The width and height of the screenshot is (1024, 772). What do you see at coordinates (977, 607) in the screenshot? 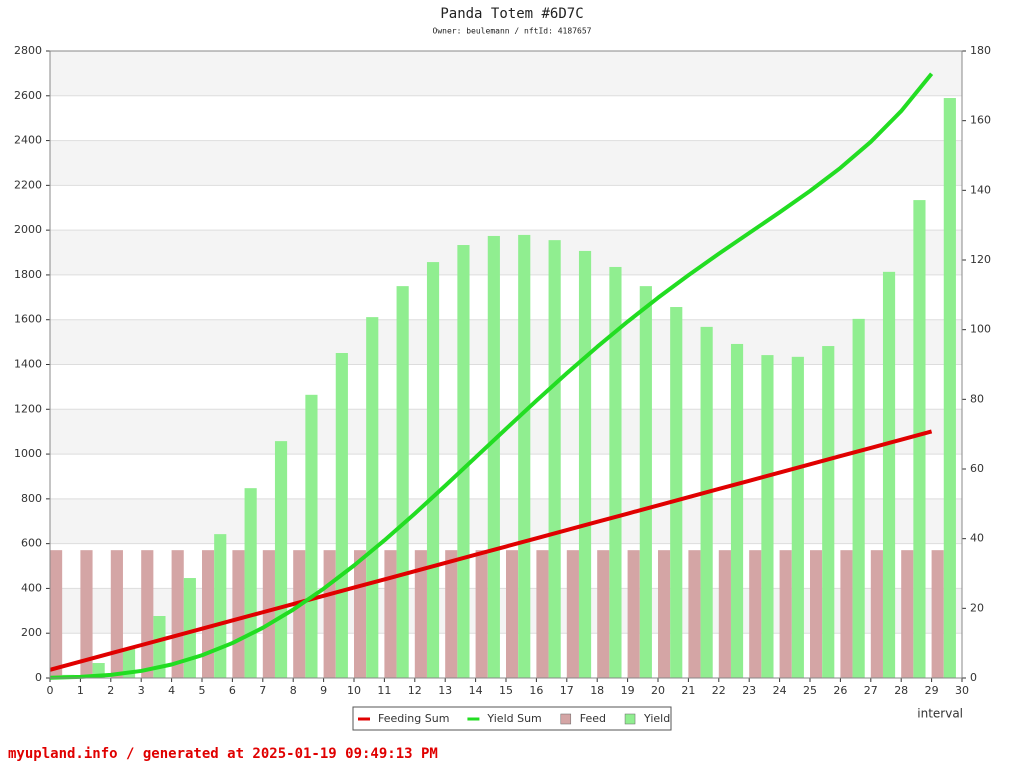
I see `y2-tick-label: 20` at bounding box center [977, 607].